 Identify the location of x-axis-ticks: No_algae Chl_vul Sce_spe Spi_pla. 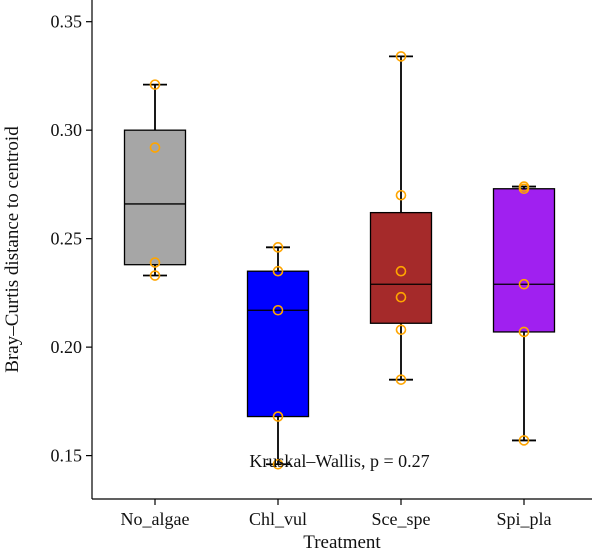
(336, 514).